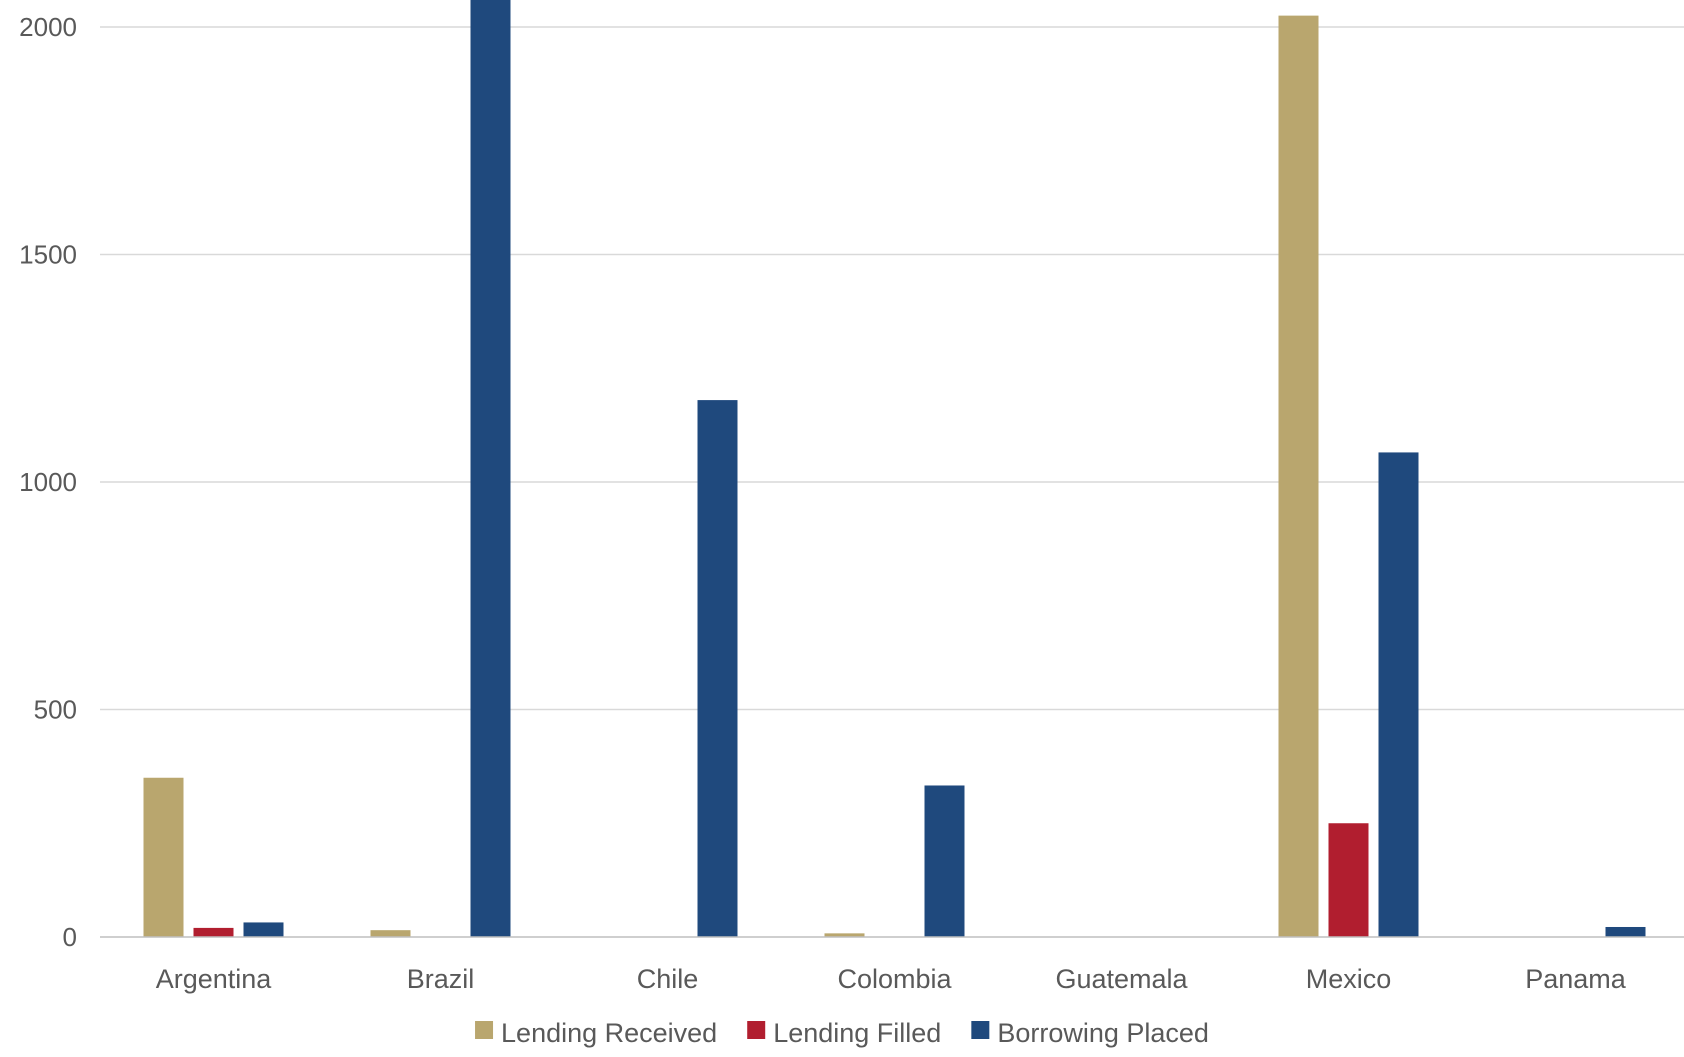 This screenshot has height=1057, width=1684. I want to click on x-category-label: Chile, so click(668, 979).